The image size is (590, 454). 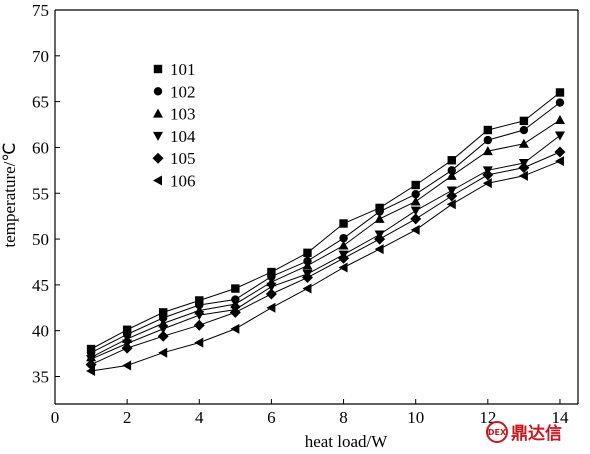 What do you see at coordinates (55, 417) in the screenshot?
I see `x-tick-label: 0` at bounding box center [55, 417].